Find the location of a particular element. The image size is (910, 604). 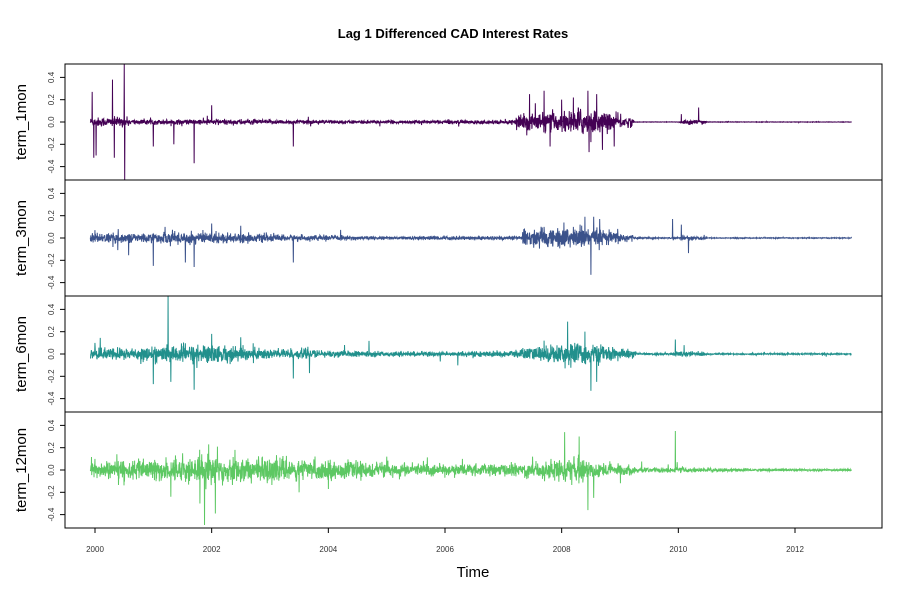

x-axis: 2000 2002 2004 2006 2008 2010 2012 is located at coordinates (445, 541).